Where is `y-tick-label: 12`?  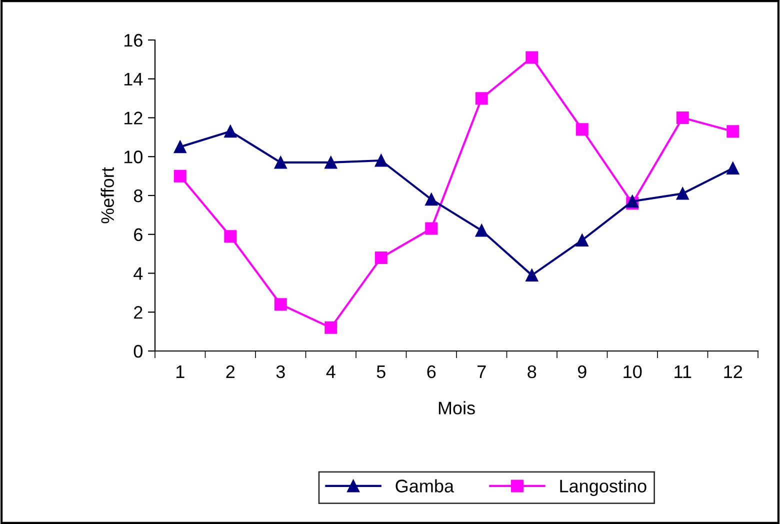
y-tick-label: 12 is located at coordinates (133, 118).